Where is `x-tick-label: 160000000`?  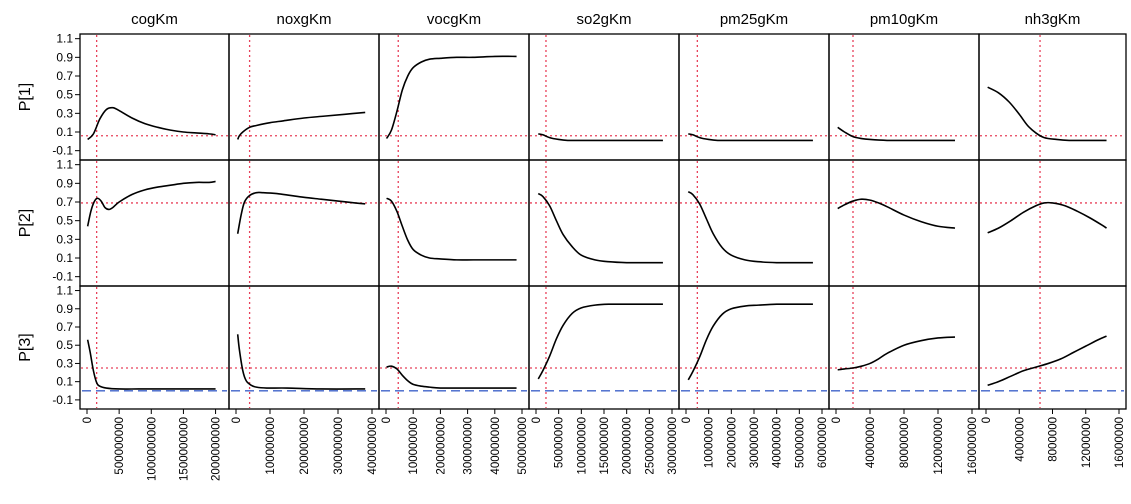
x-tick-label: 160000000 is located at coordinates (973, 446).